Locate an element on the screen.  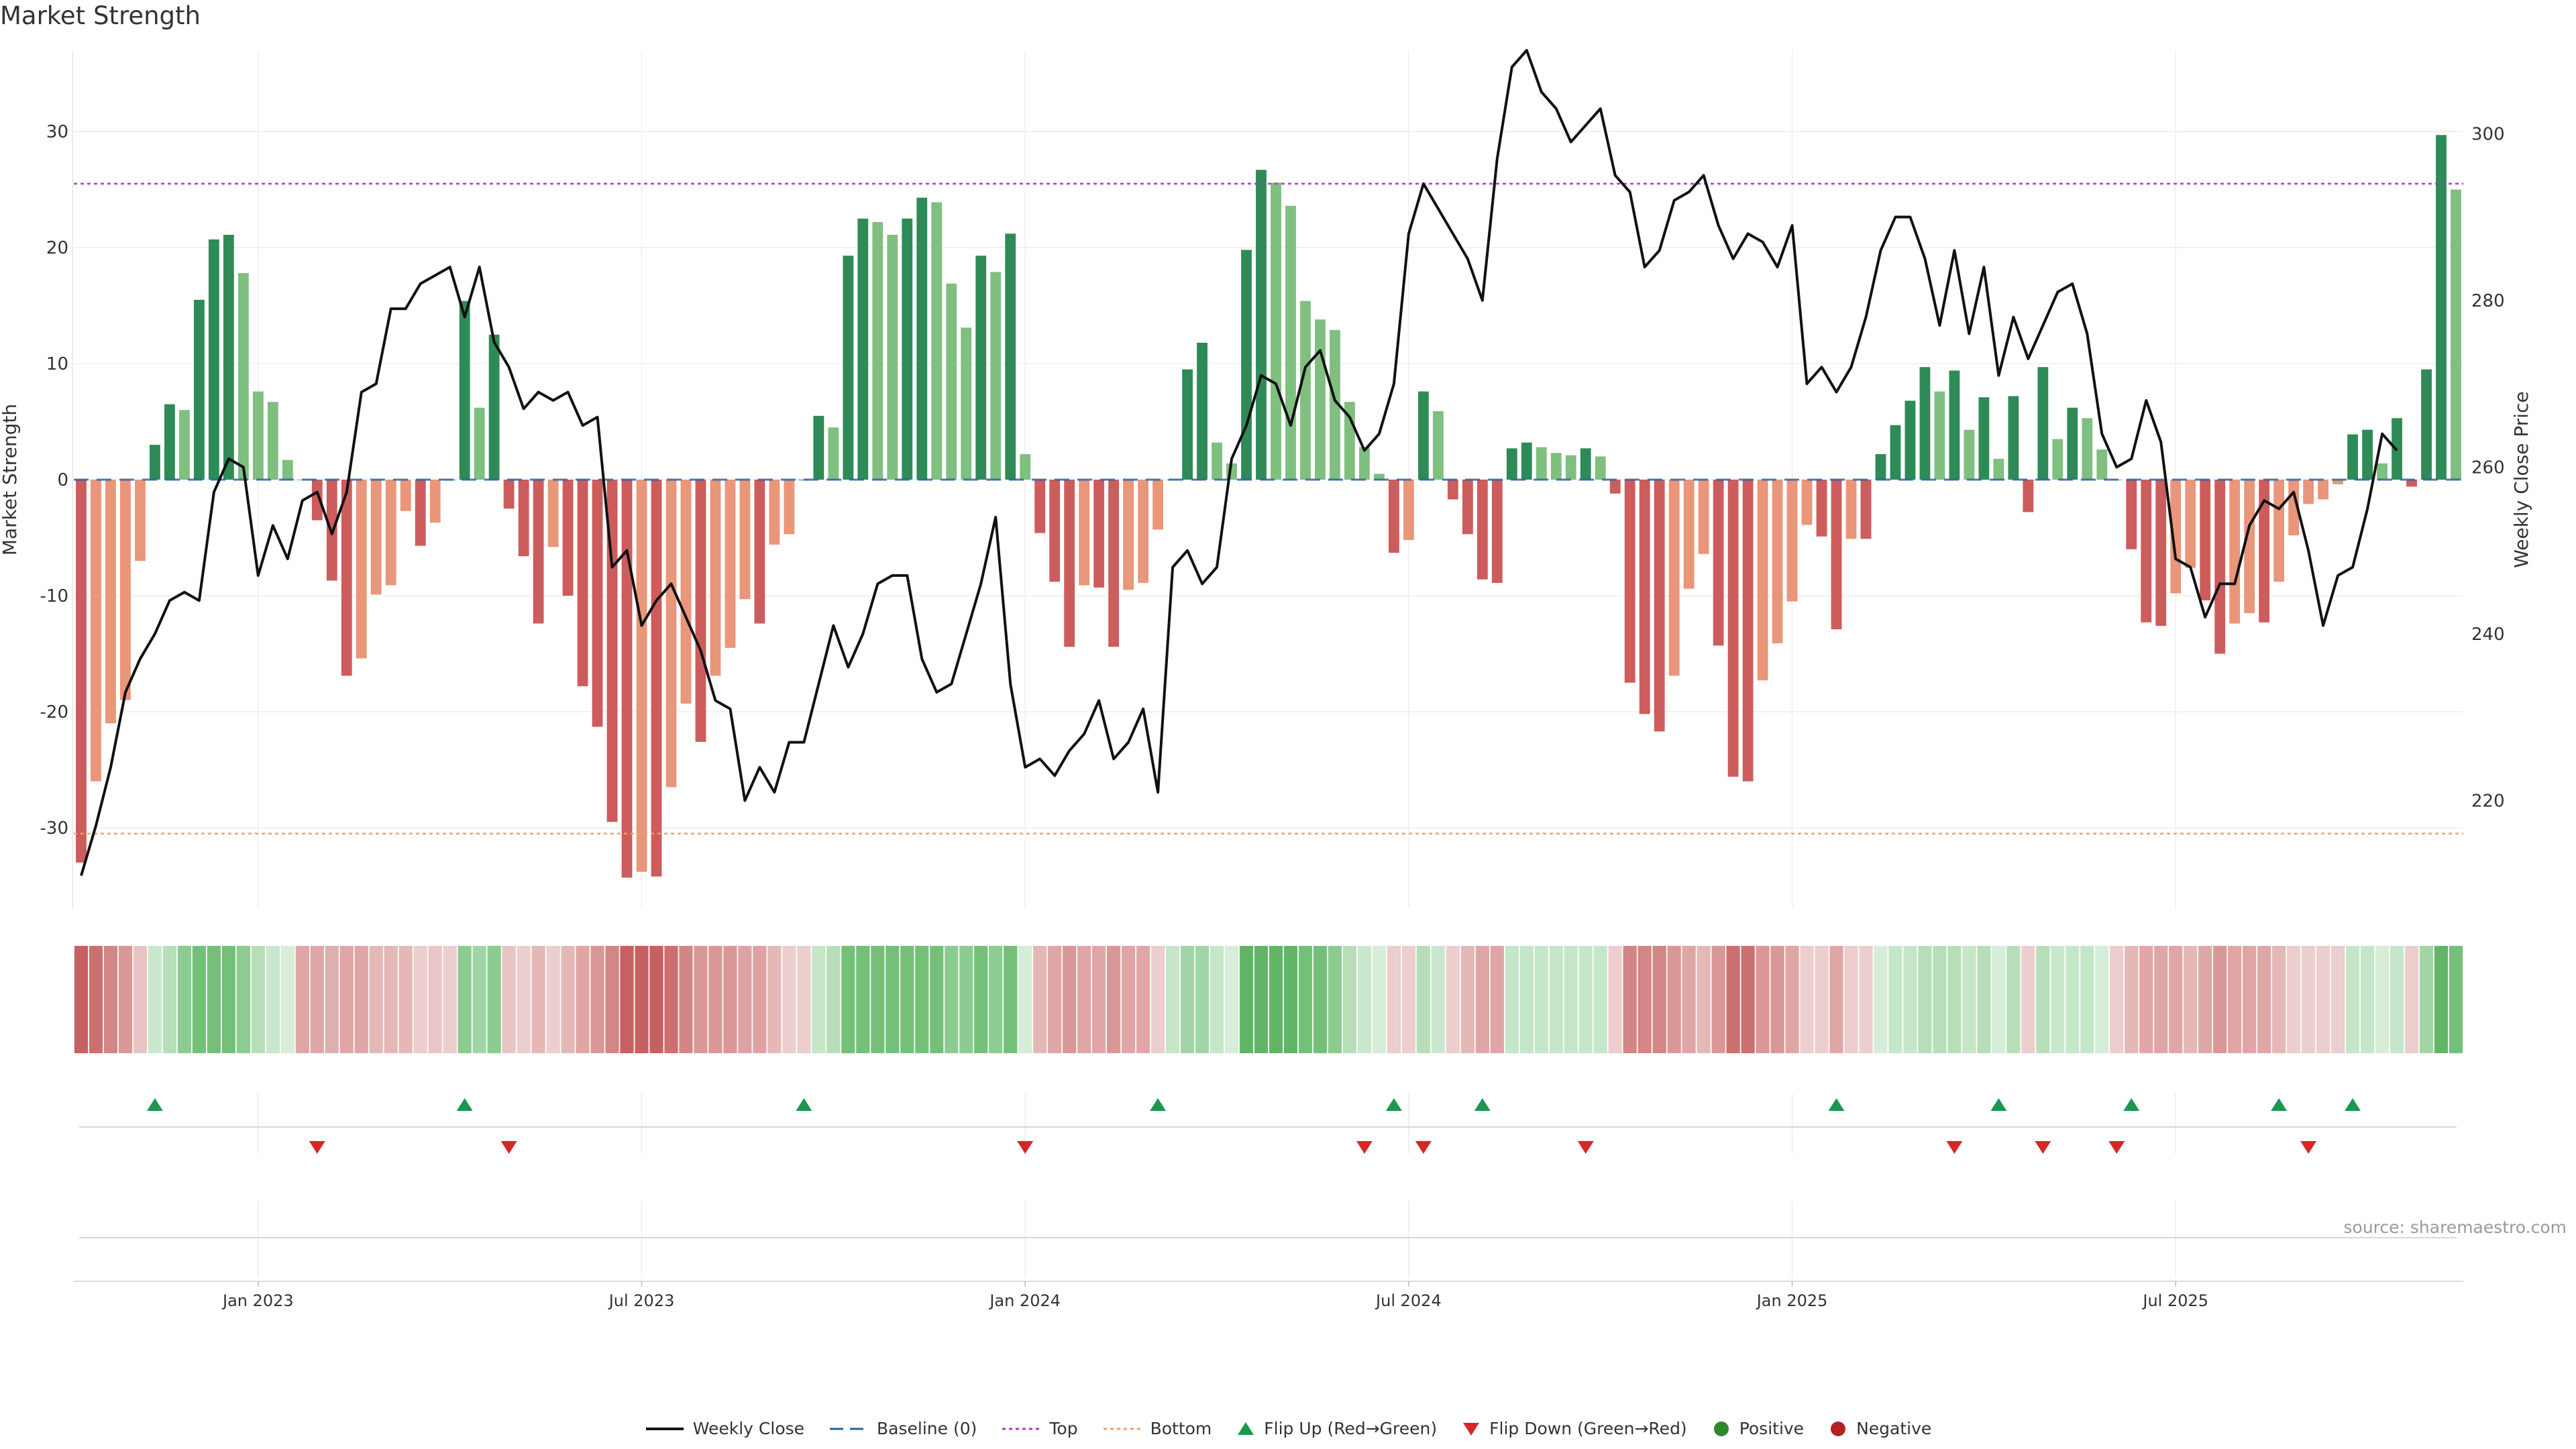
legend-item: Flip Up (Red→Green) is located at coordinates (1336, 1428).